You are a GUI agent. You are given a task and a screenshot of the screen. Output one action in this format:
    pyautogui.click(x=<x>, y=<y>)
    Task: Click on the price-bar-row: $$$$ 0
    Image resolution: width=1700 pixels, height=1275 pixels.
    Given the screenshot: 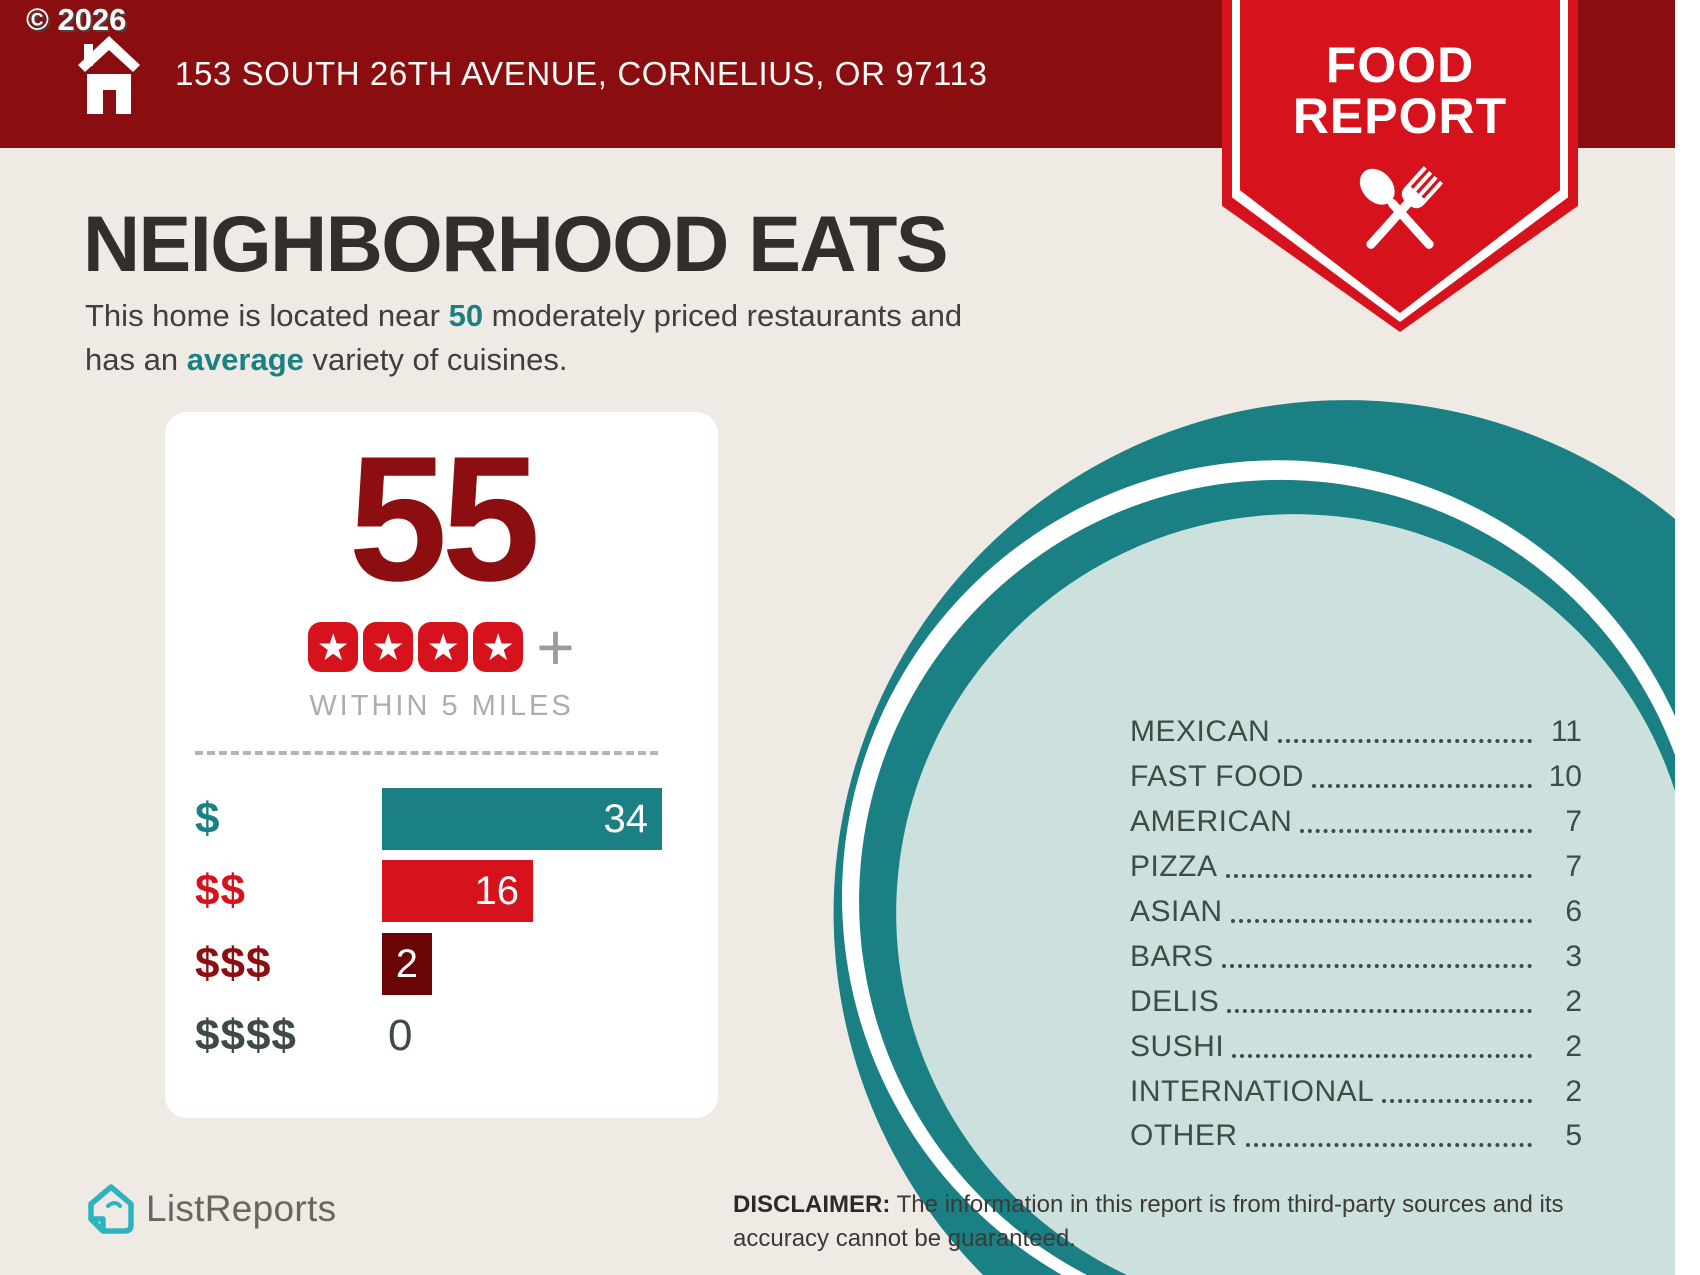 What is the action you would take?
    pyautogui.click(x=441, y=1036)
    